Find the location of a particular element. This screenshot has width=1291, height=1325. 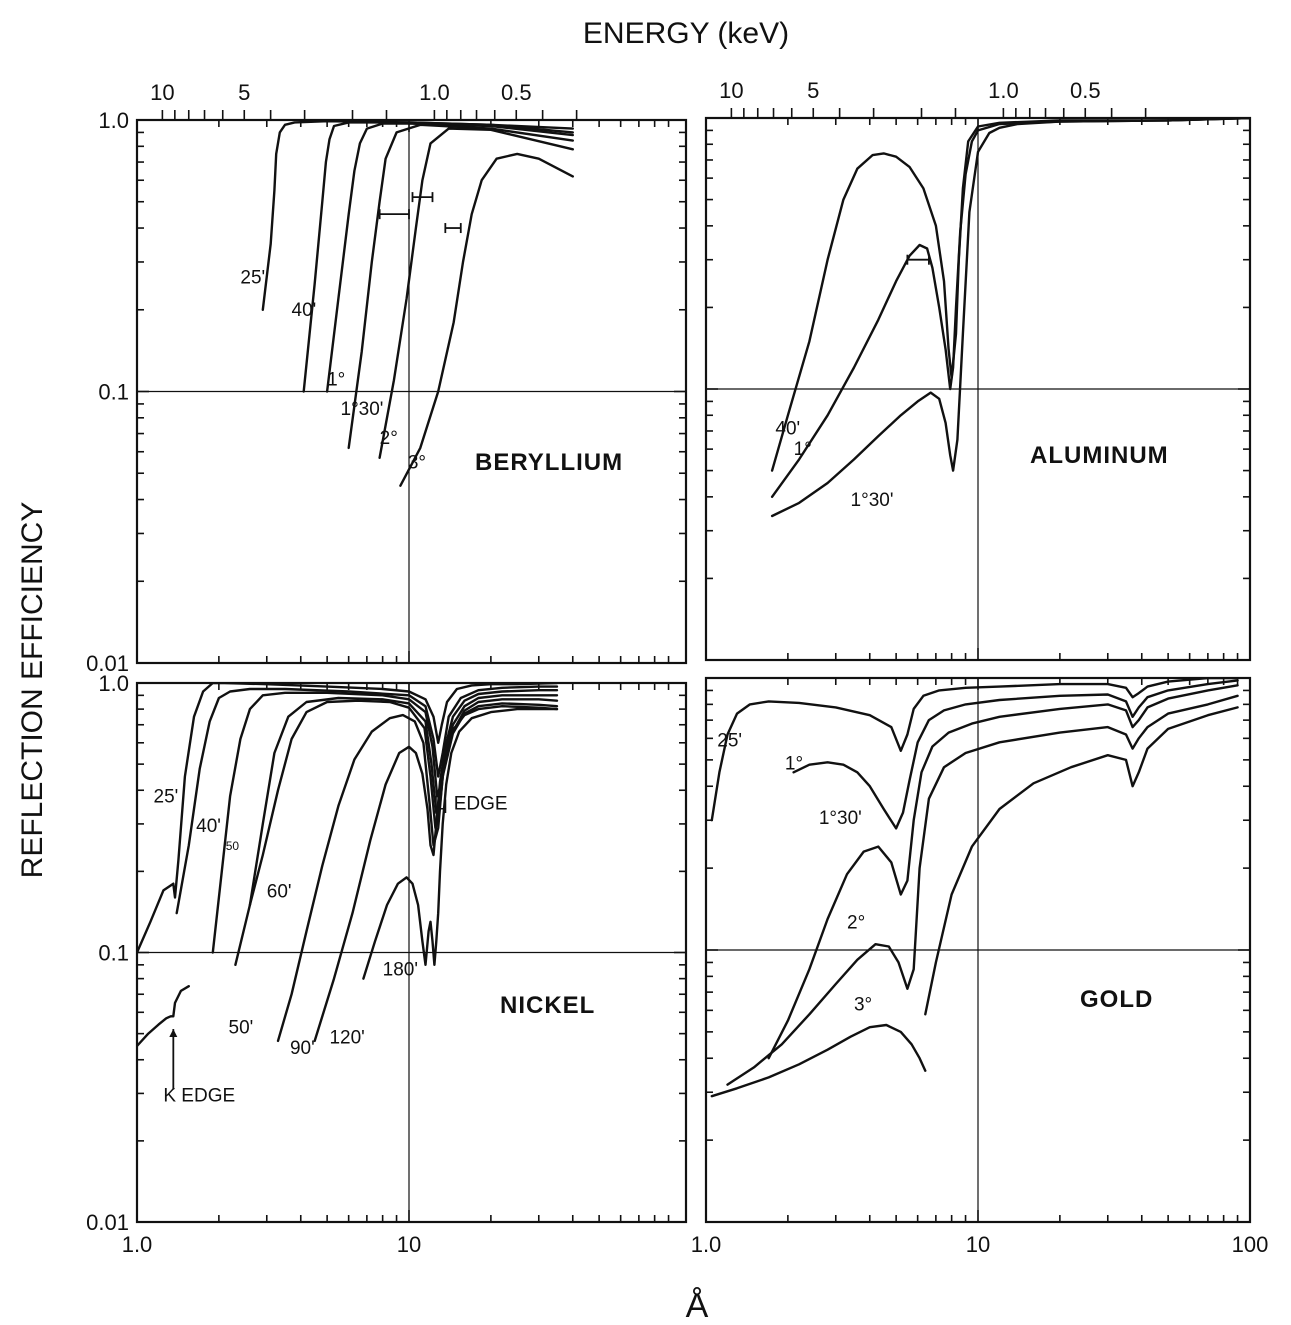

aluminum-energy-tick-label: 1.0 is located at coordinates (1003, 90).